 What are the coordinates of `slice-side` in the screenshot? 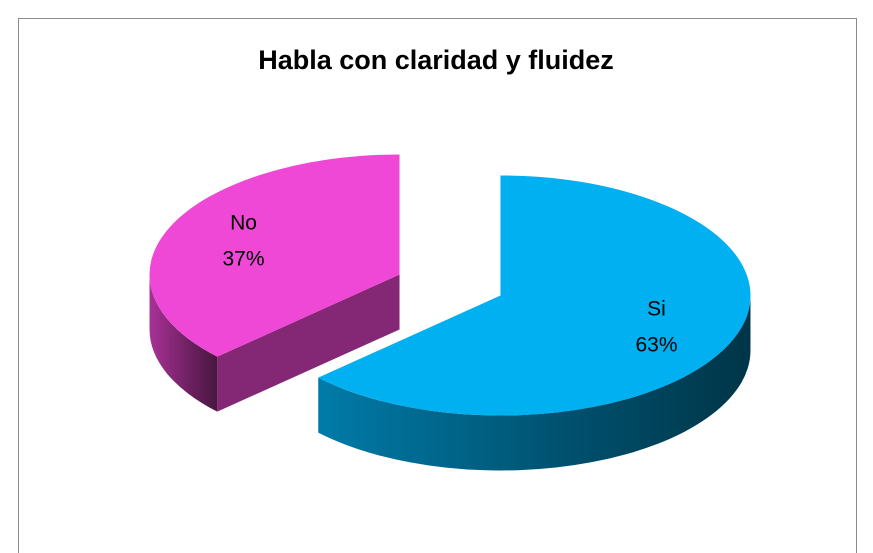 It's located at (183, 343).